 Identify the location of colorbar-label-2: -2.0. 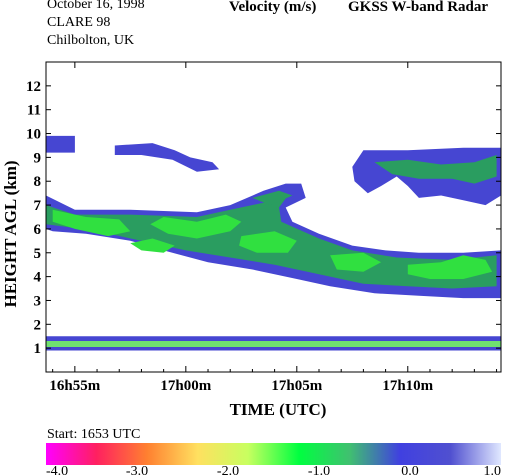
(228, 470).